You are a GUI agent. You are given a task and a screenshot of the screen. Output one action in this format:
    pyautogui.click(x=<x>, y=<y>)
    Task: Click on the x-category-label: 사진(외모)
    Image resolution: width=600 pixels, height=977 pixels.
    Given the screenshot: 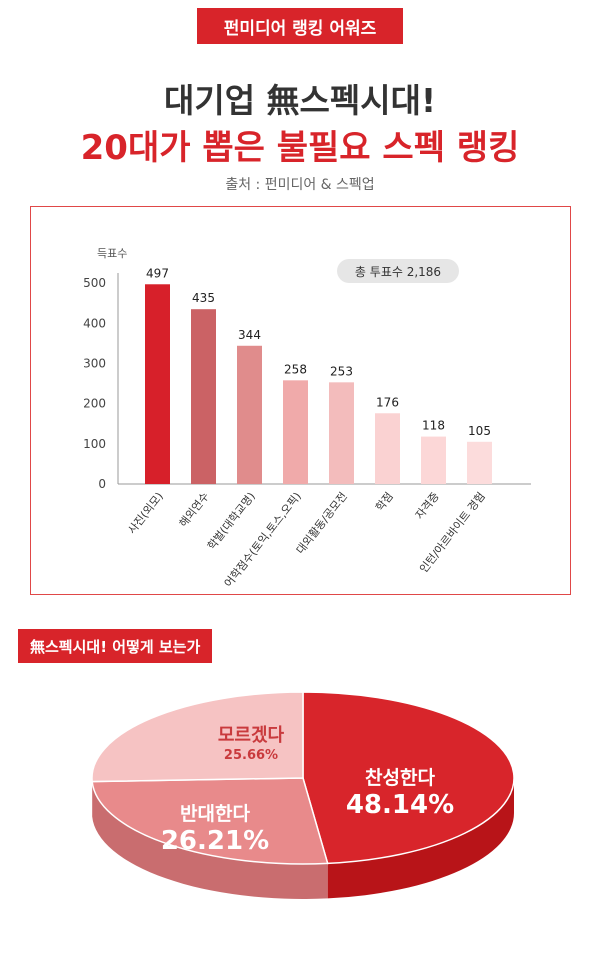 What is the action you would take?
    pyautogui.click(x=145, y=513)
    